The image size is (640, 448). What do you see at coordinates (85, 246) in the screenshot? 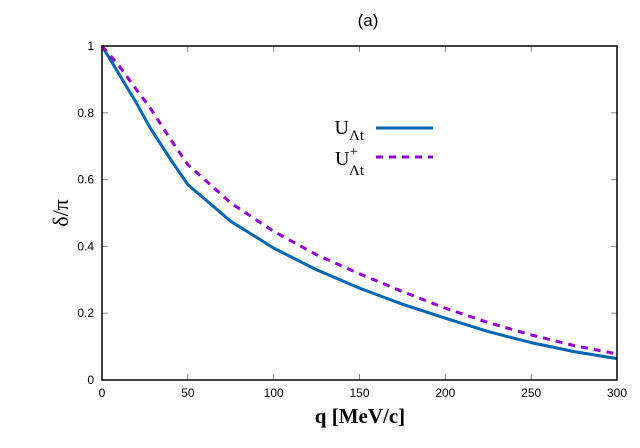
I see `y-tick-label: 0.4` at bounding box center [85, 246].